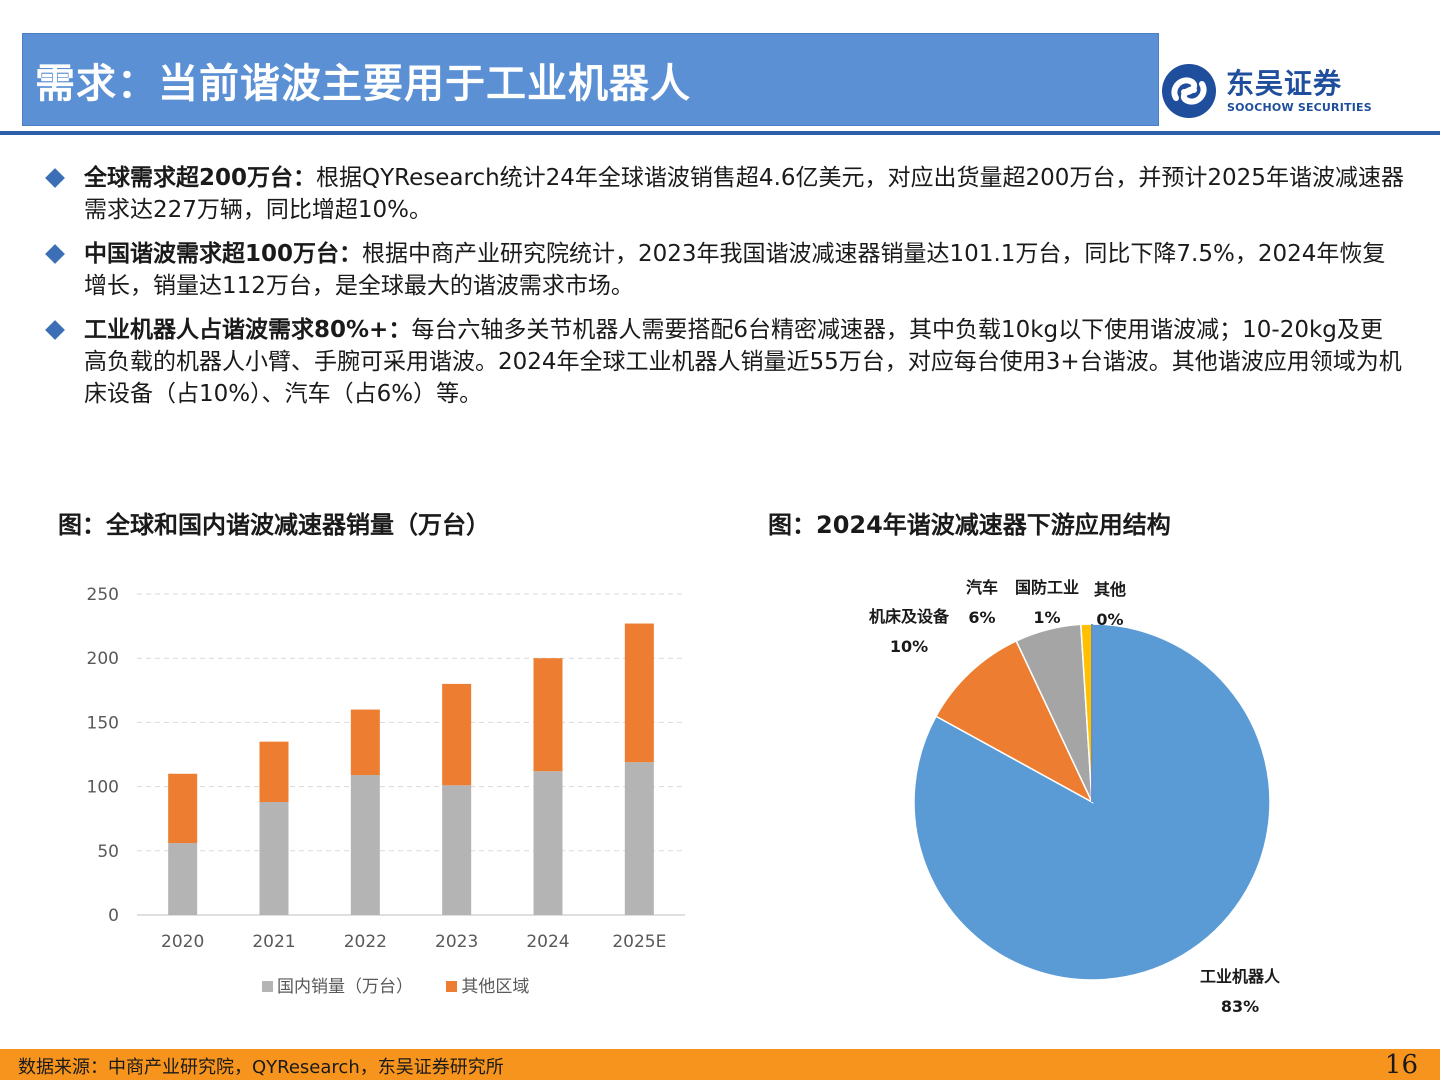 The width and height of the screenshot is (1440, 1080). I want to click on x-tick-label: 2021, so click(273, 942).